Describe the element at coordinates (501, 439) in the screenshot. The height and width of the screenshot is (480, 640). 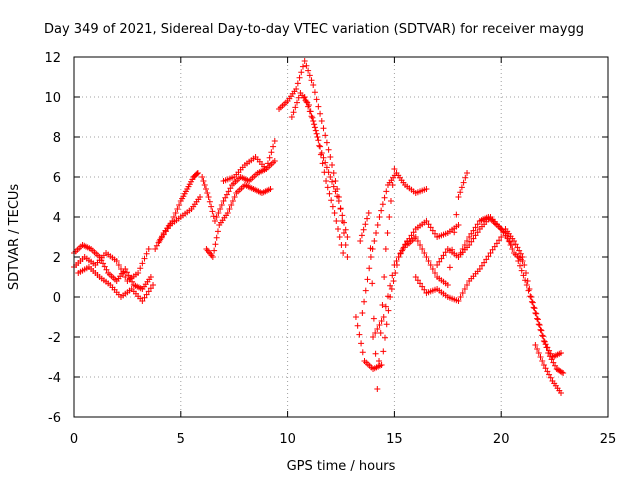
I see `x-tick-label: 20` at that location.